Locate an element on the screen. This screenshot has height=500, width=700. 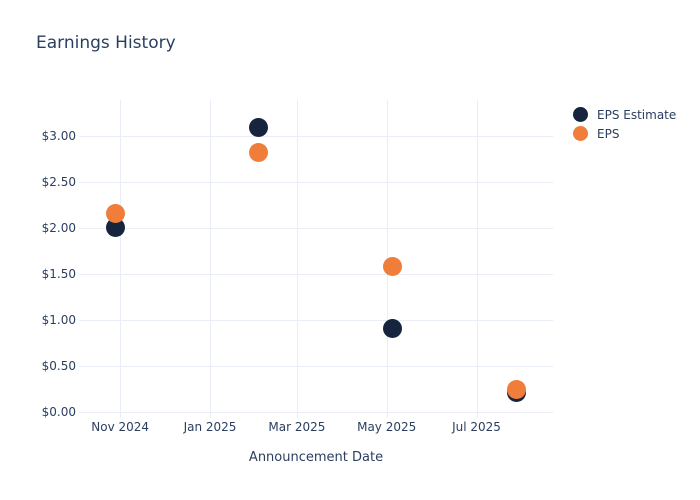
x-axis-title: Announcement Date is located at coordinates (316, 457).